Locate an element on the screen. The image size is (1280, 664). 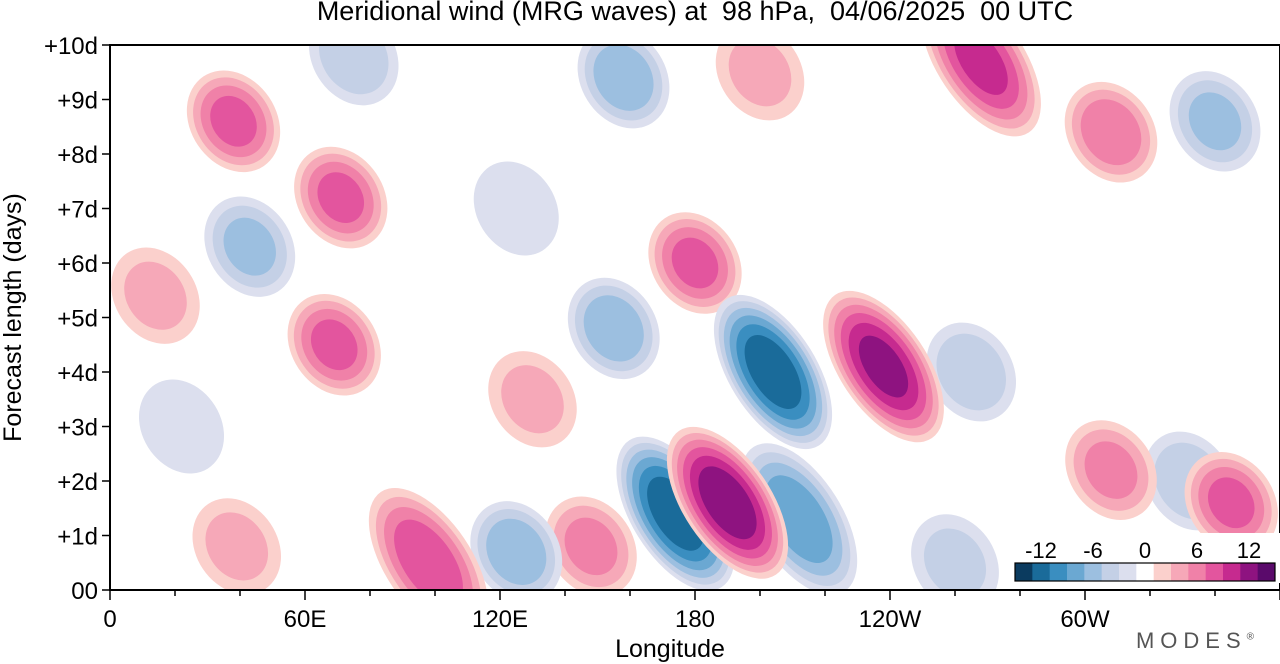
colorbar-label: 6 is located at coordinates (1197, 550).